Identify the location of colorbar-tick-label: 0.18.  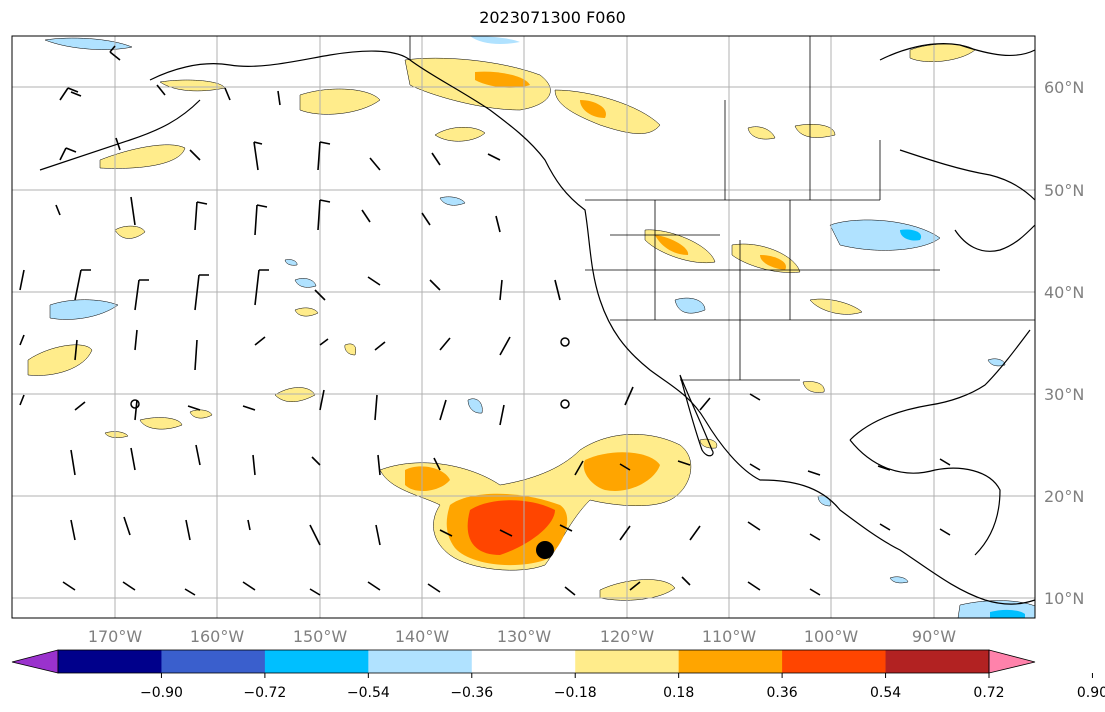
(678, 693).